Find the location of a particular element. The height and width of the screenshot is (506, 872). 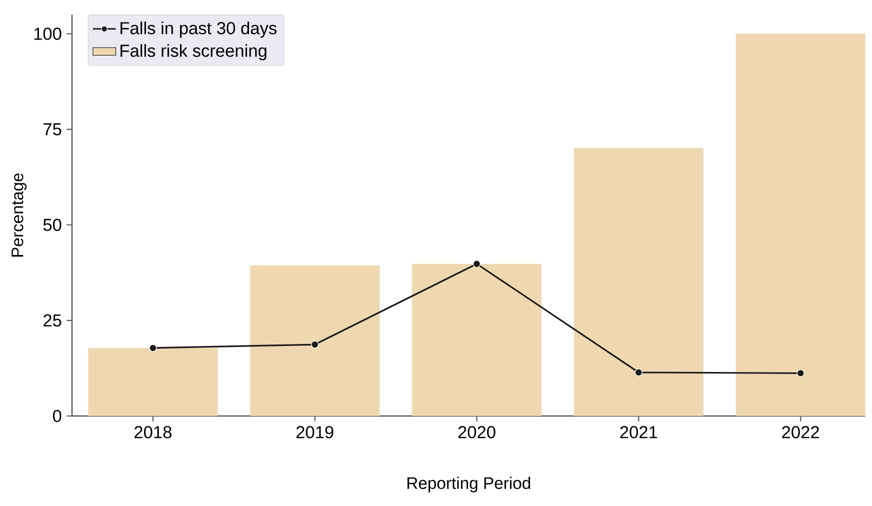

y-tick-label: 25 is located at coordinates (53, 320).